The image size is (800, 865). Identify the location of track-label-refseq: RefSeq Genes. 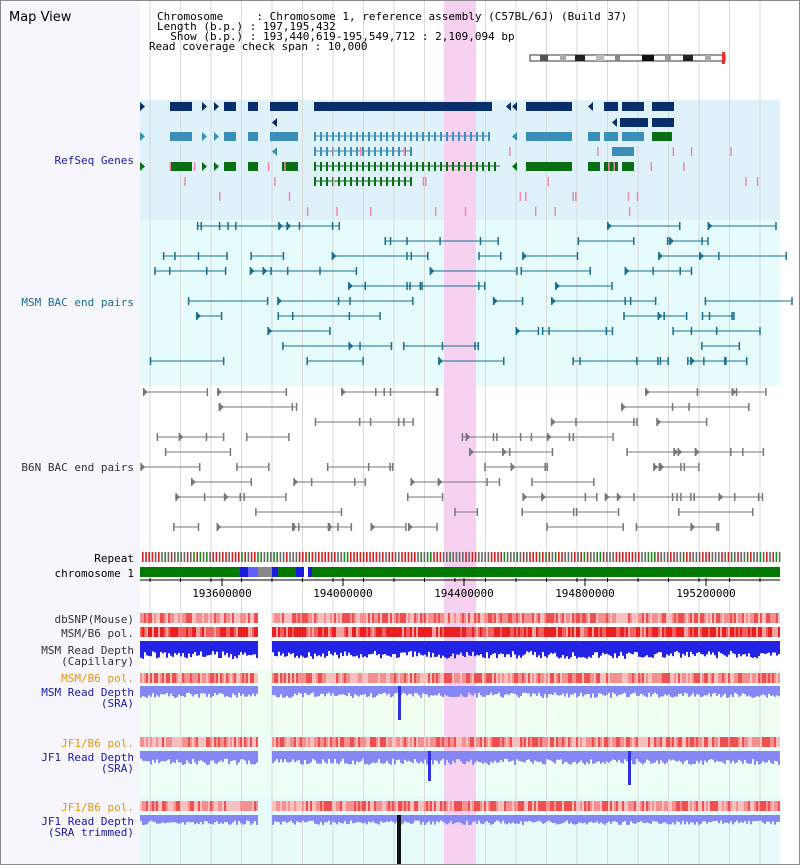
(94, 160).